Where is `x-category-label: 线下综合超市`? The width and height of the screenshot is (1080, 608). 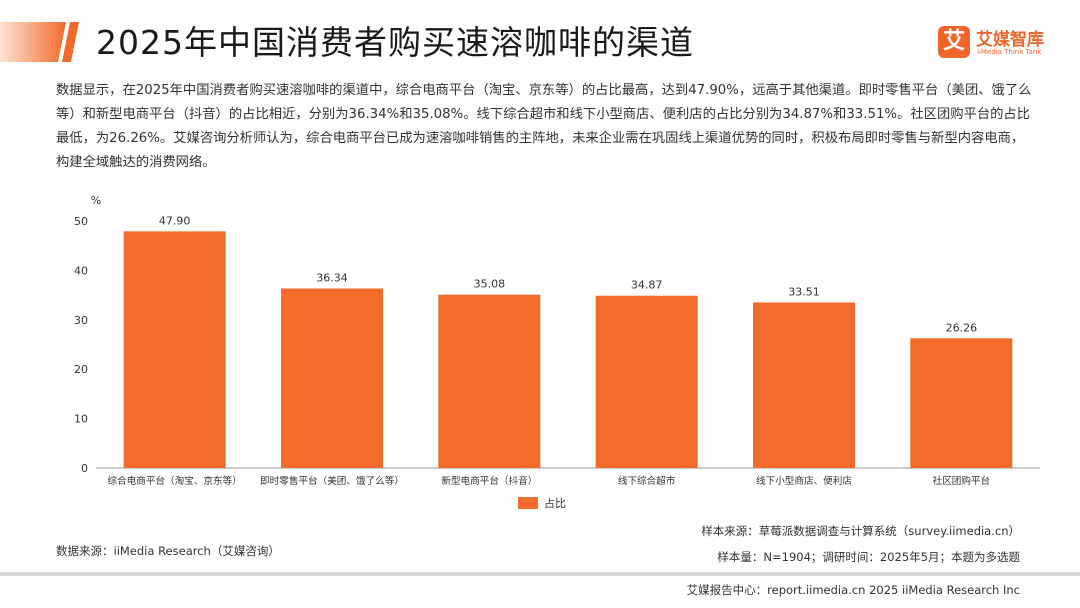
x-category-label: 线下综合超市 is located at coordinates (647, 481).